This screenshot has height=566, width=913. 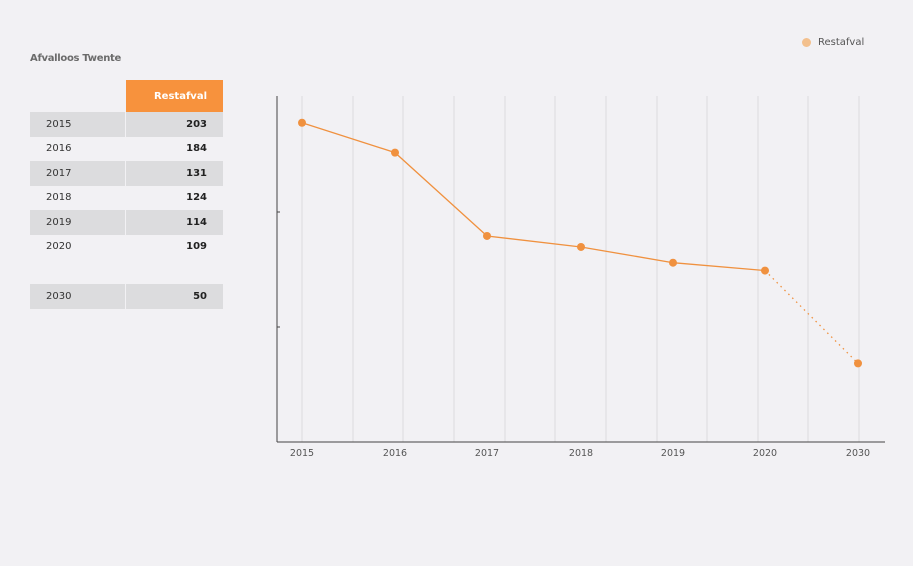 What do you see at coordinates (196, 198) in the screenshot?
I see `row-value: 124` at bounding box center [196, 198].